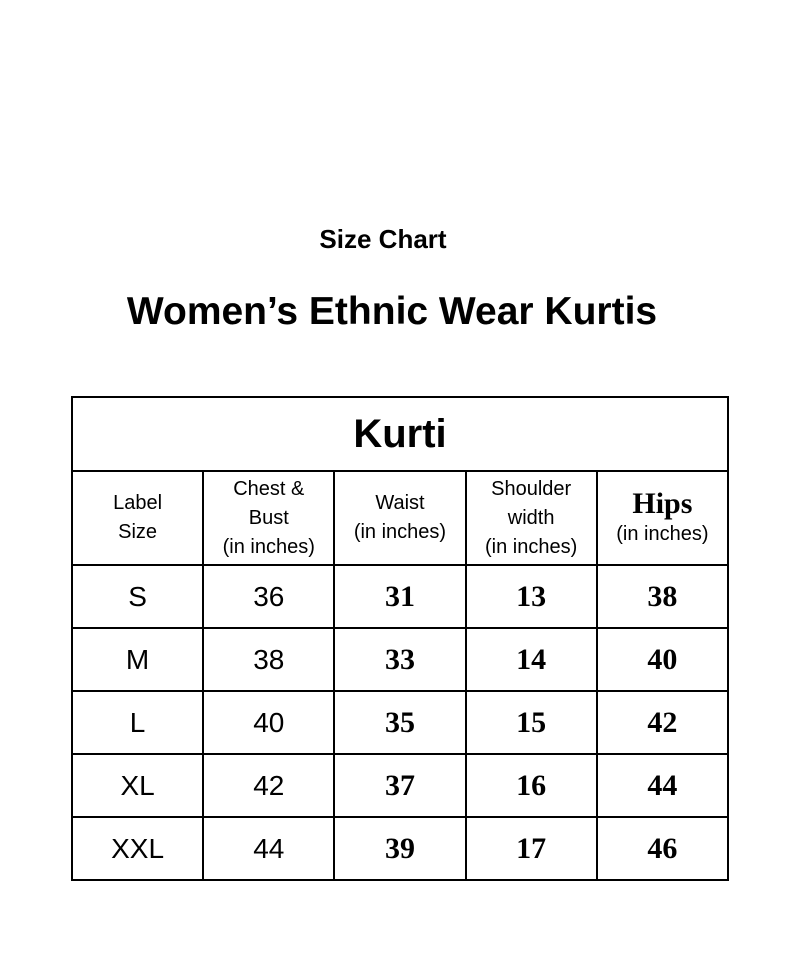 The height and width of the screenshot is (978, 800). I want to click on table-row: XXL 44 39 17 46, so click(400, 848).